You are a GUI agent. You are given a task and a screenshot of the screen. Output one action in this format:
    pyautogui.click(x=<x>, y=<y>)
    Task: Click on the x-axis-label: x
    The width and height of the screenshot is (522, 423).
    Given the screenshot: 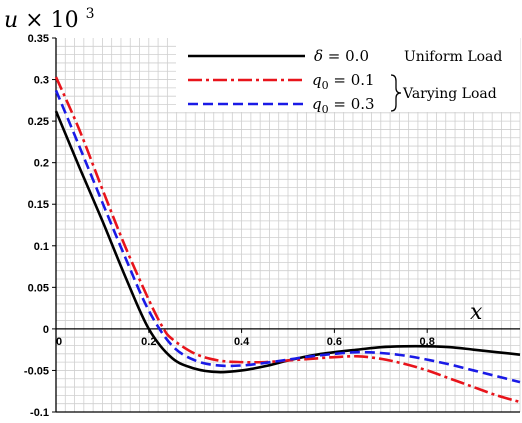 What is the action you would take?
    pyautogui.click(x=476, y=312)
    